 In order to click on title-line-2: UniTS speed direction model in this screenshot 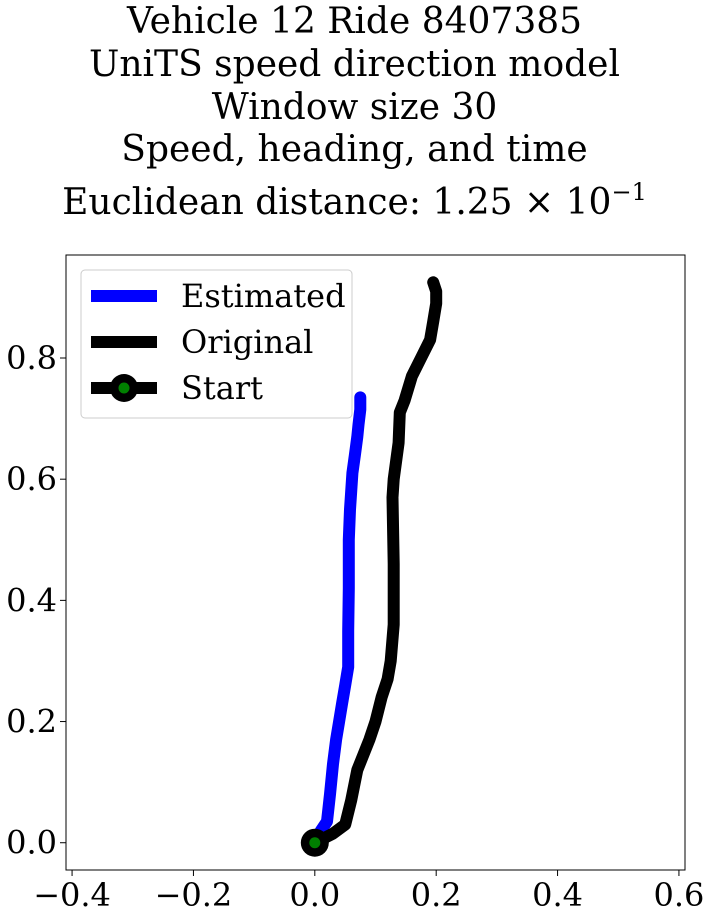, I will do `click(354, 64)`.